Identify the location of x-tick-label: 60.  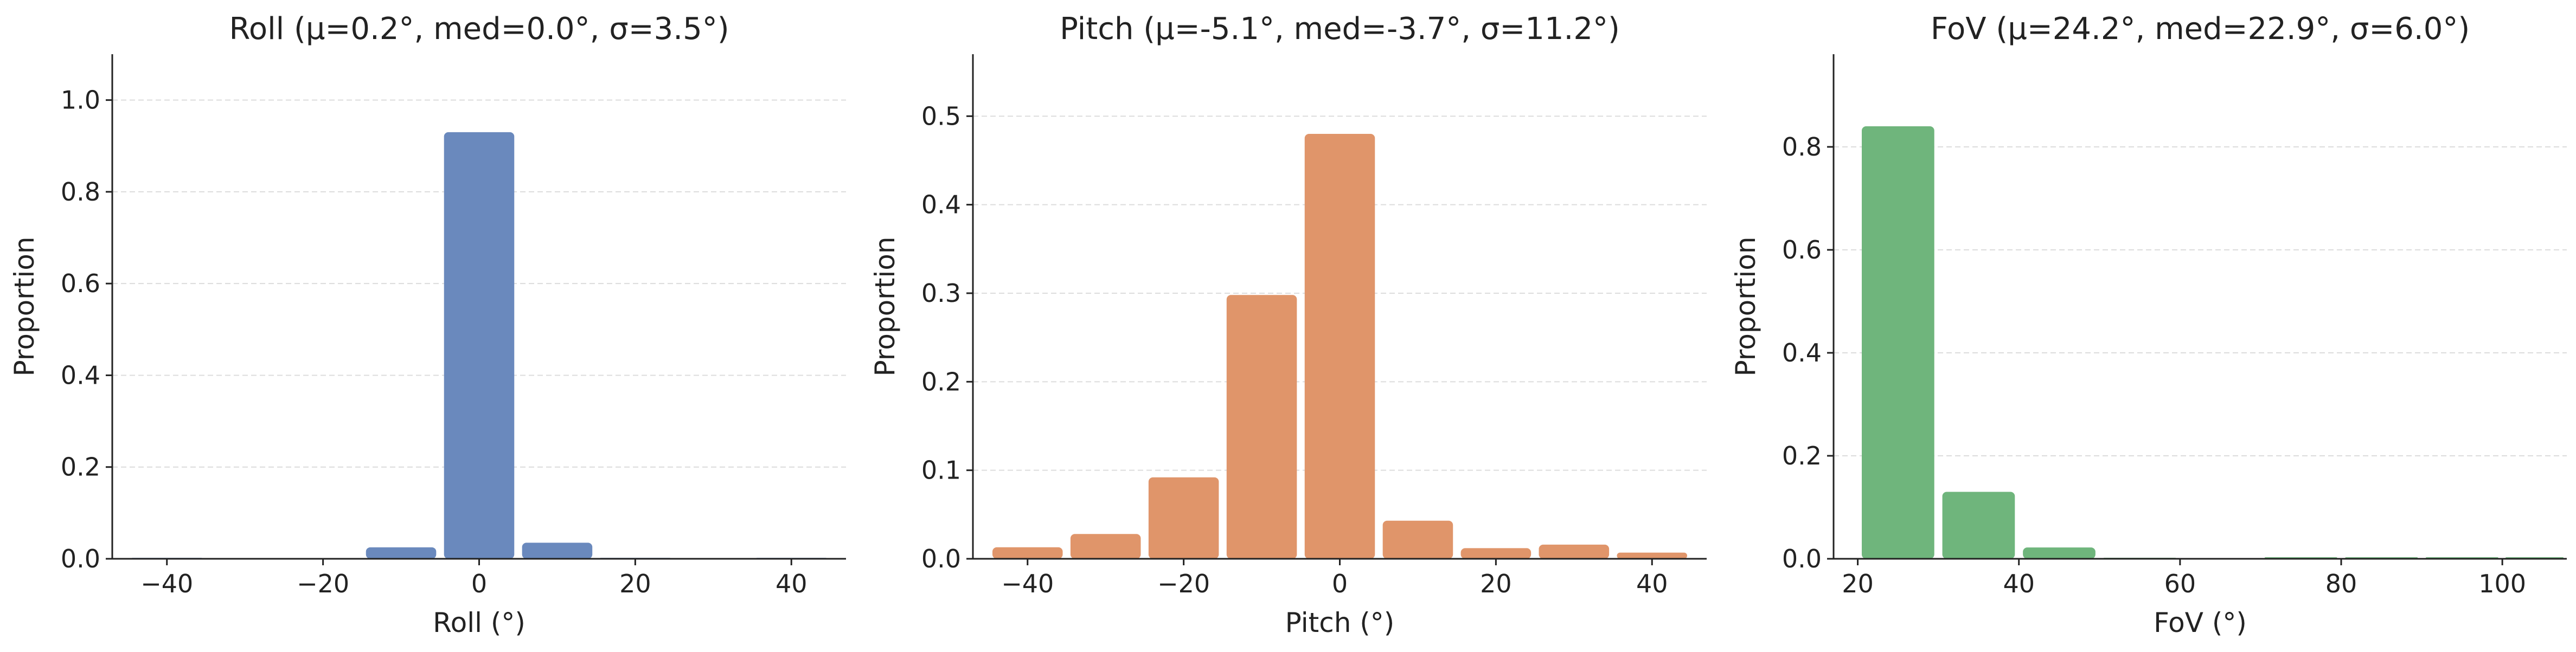
(2180, 583).